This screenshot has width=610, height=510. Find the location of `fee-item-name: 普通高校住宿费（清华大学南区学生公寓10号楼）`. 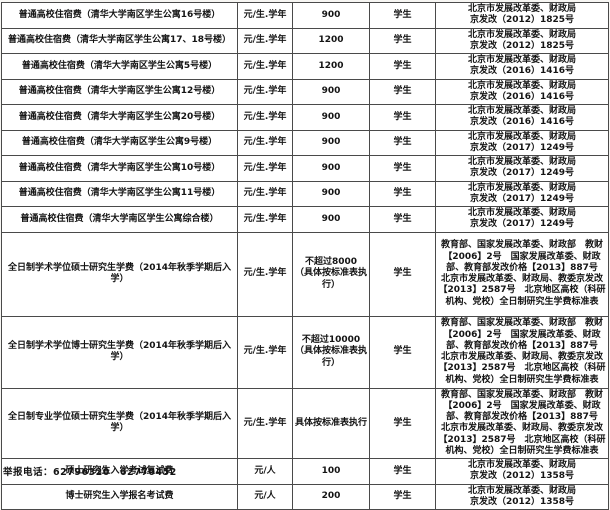

fee-item-name: 普通高校住宿费（清华大学南区学生公寓10号楼） is located at coordinates (119, 168).